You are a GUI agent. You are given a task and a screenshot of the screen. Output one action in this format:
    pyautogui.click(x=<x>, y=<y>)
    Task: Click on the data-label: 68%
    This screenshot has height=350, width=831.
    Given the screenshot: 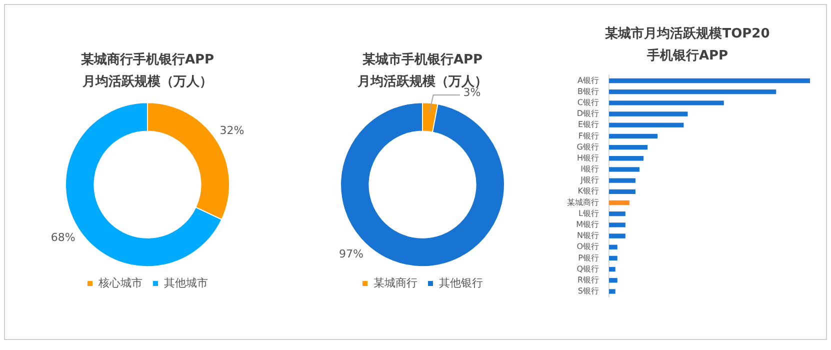 What is the action you would take?
    pyautogui.click(x=63, y=237)
    